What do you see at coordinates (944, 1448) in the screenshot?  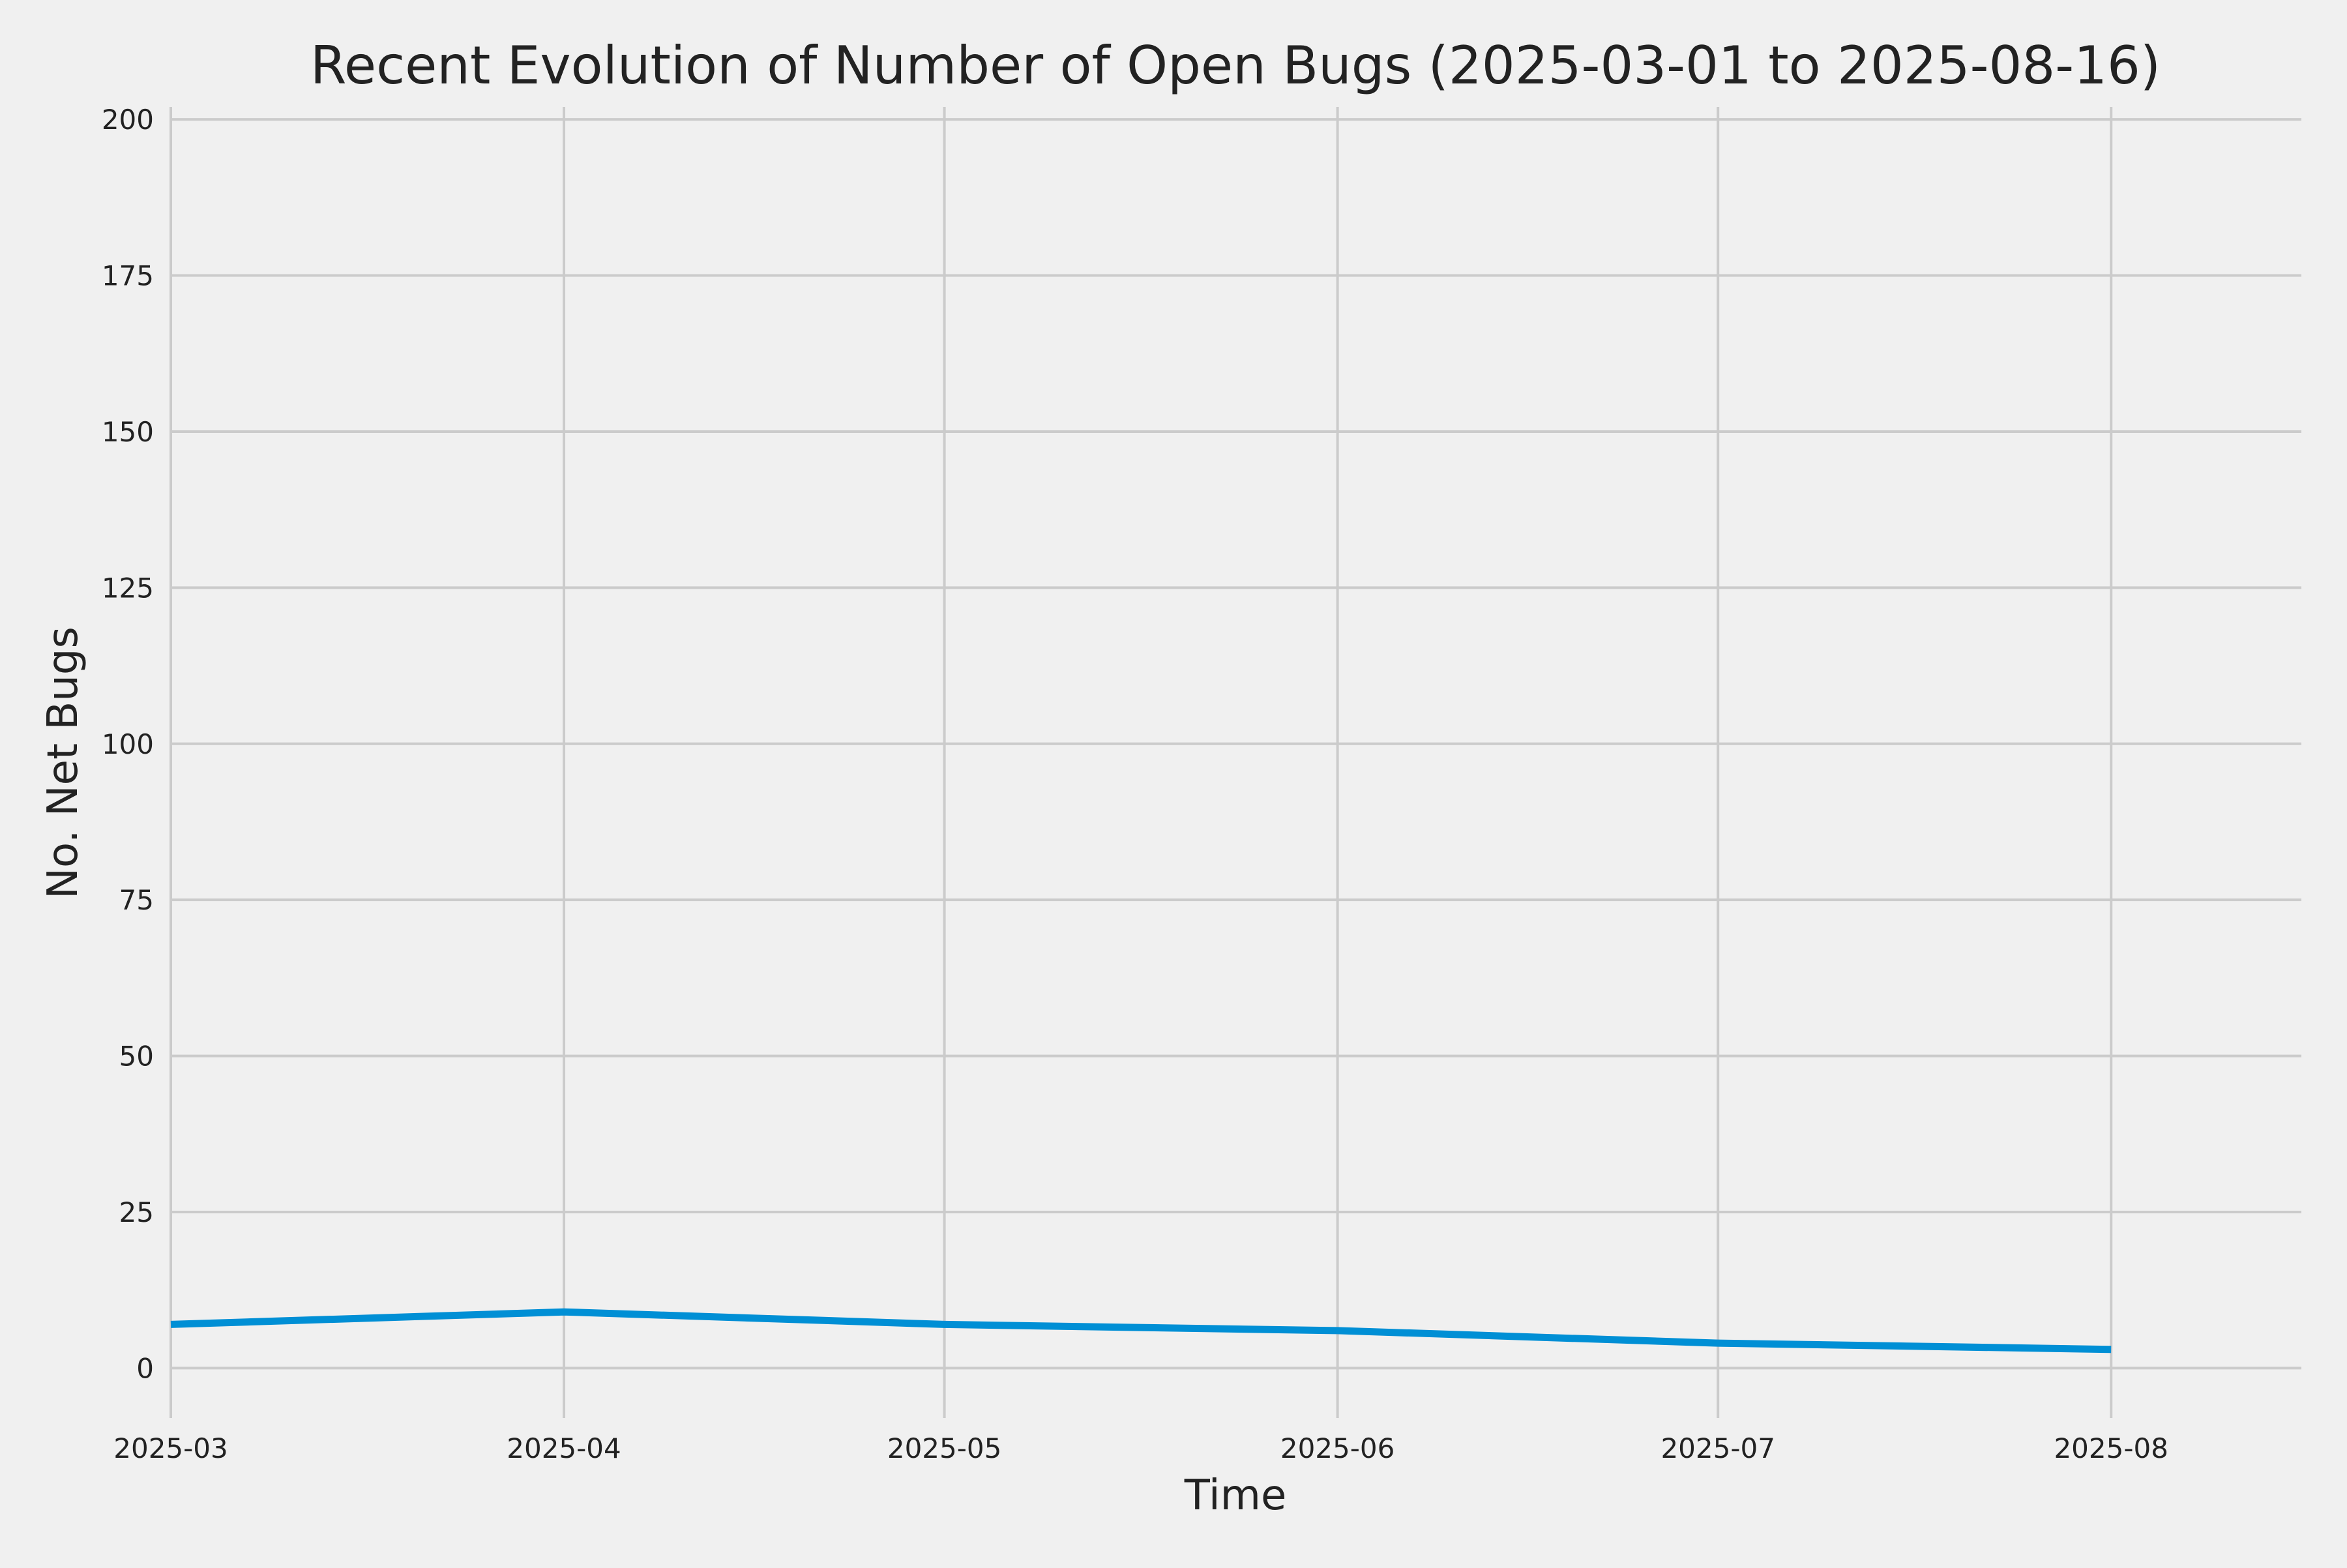 I see `x-tick-label: 2025-05` at bounding box center [944, 1448].